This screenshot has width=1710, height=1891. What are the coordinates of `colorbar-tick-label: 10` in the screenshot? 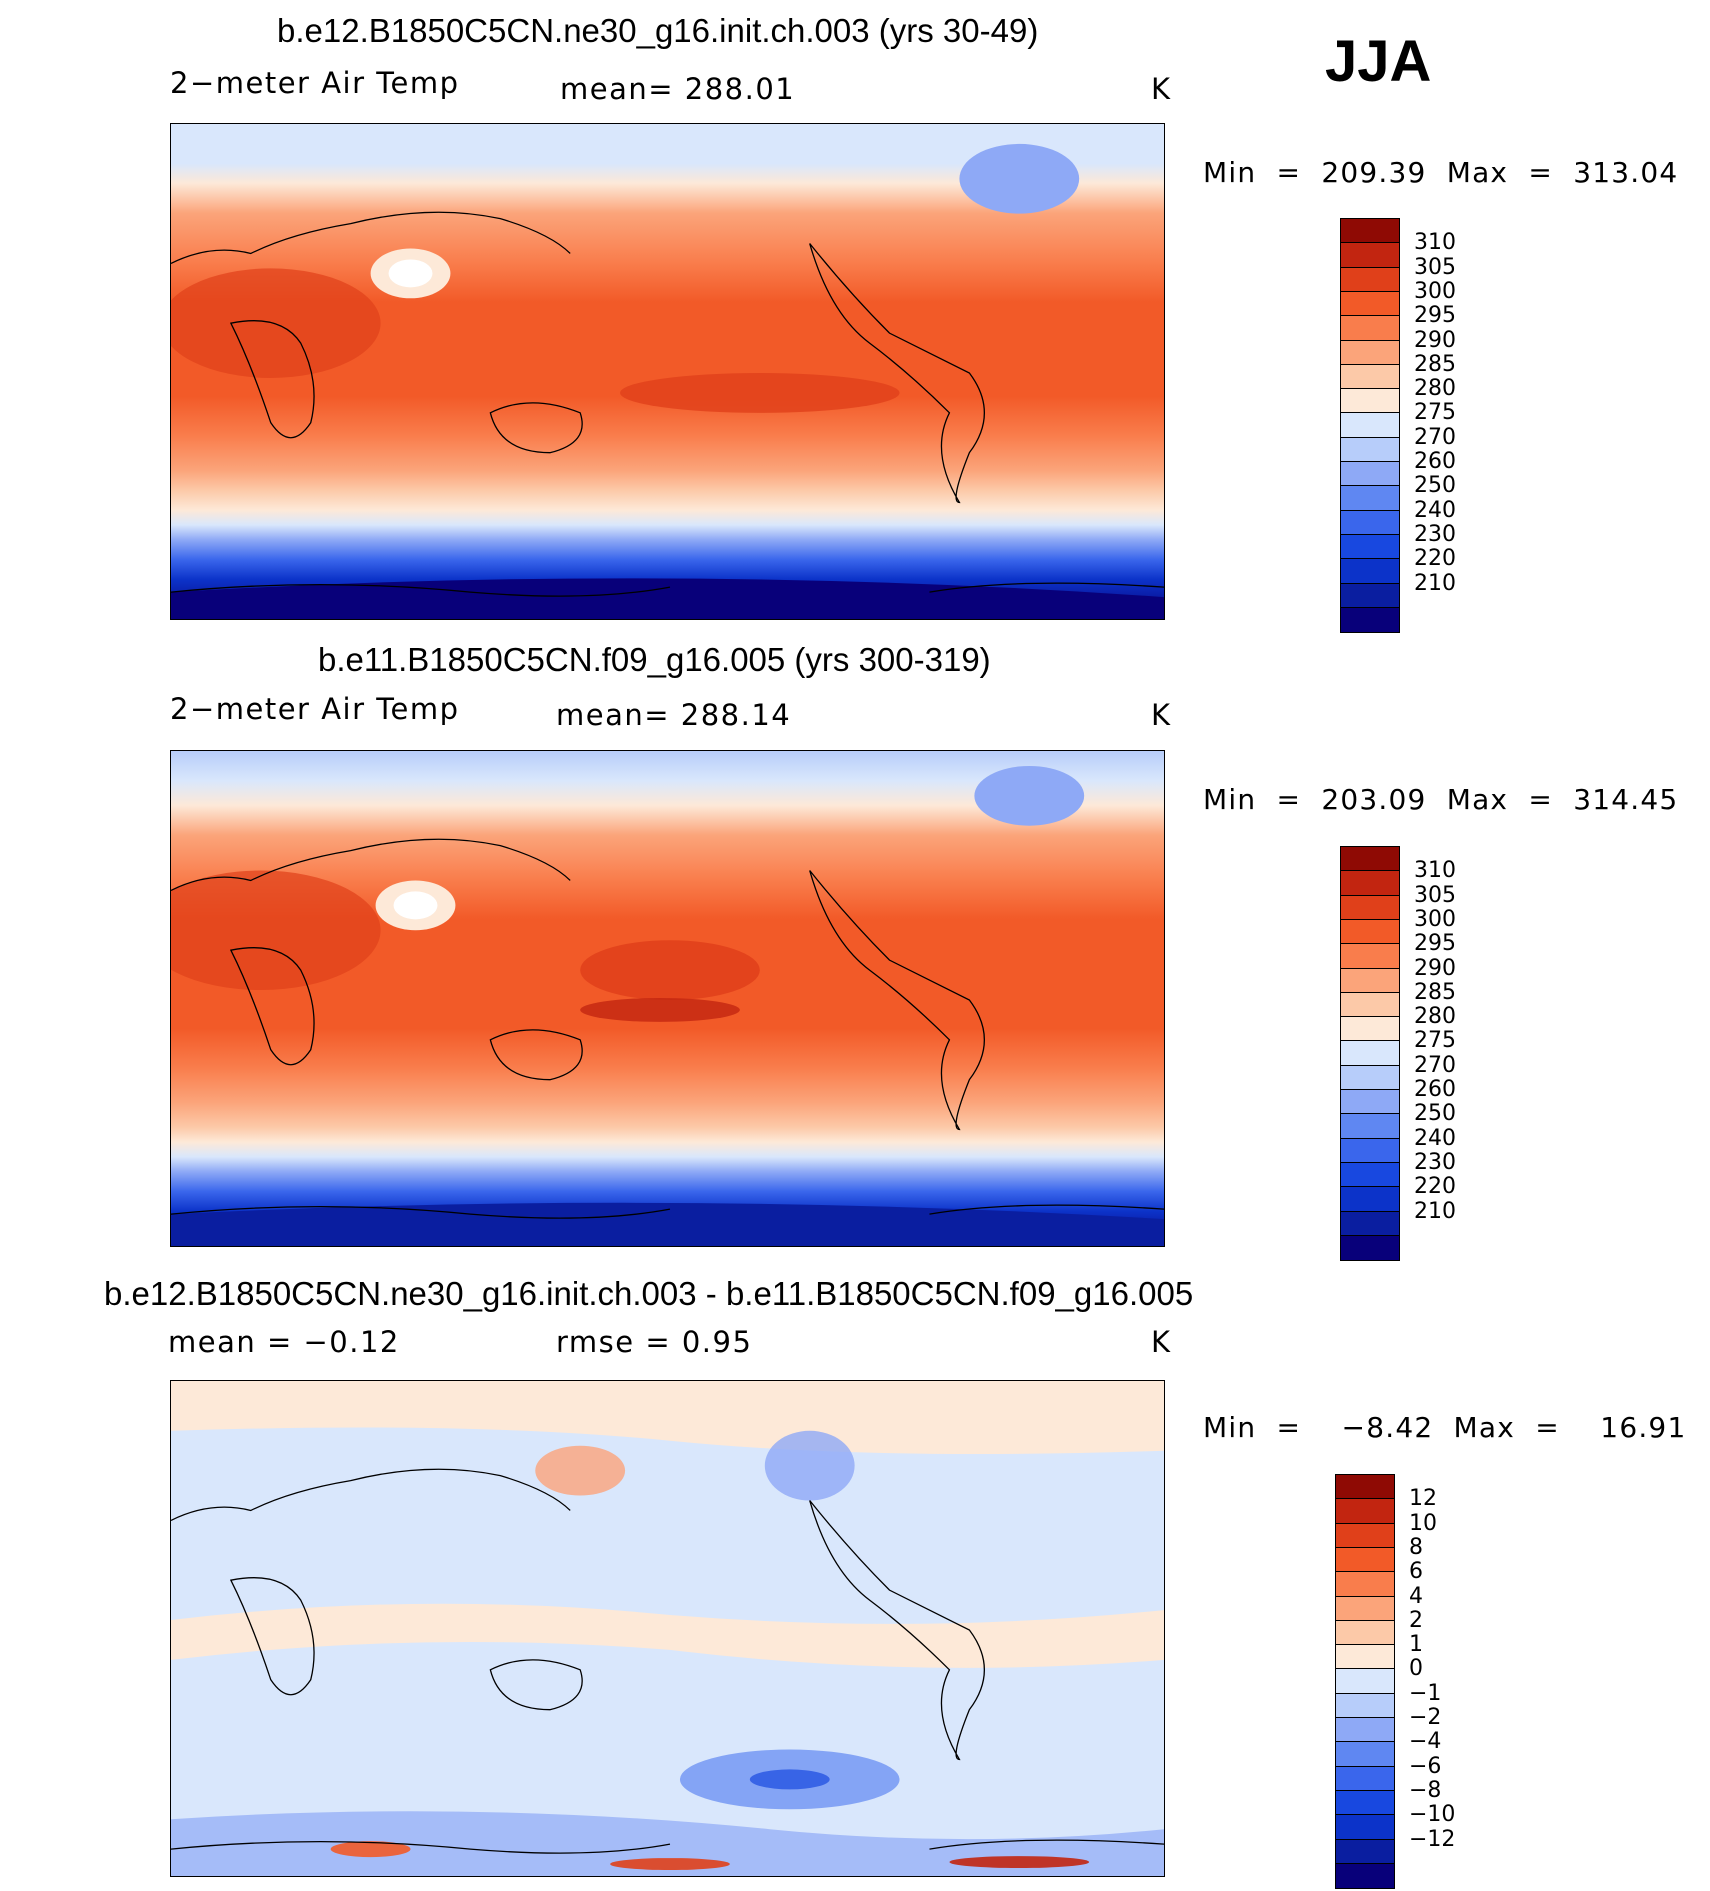 It's located at (1423, 1523).